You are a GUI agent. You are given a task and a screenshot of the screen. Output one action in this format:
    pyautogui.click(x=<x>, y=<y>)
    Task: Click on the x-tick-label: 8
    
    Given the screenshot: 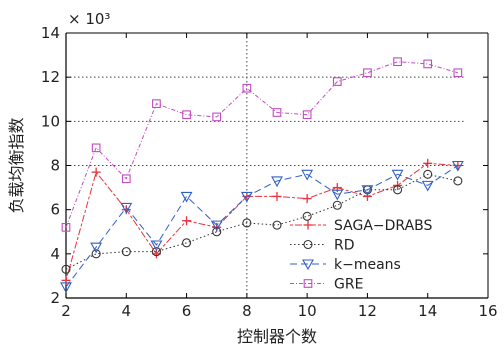 What is the action you would take?
    pyautogui.click(x=247, y=311)
    